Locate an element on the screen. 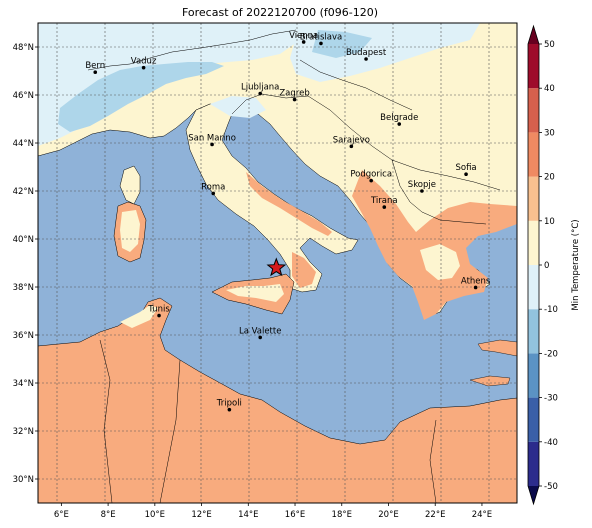 The image size is (592, 528). lat-tick-label: 34°N is located at coordinates (23, 384).